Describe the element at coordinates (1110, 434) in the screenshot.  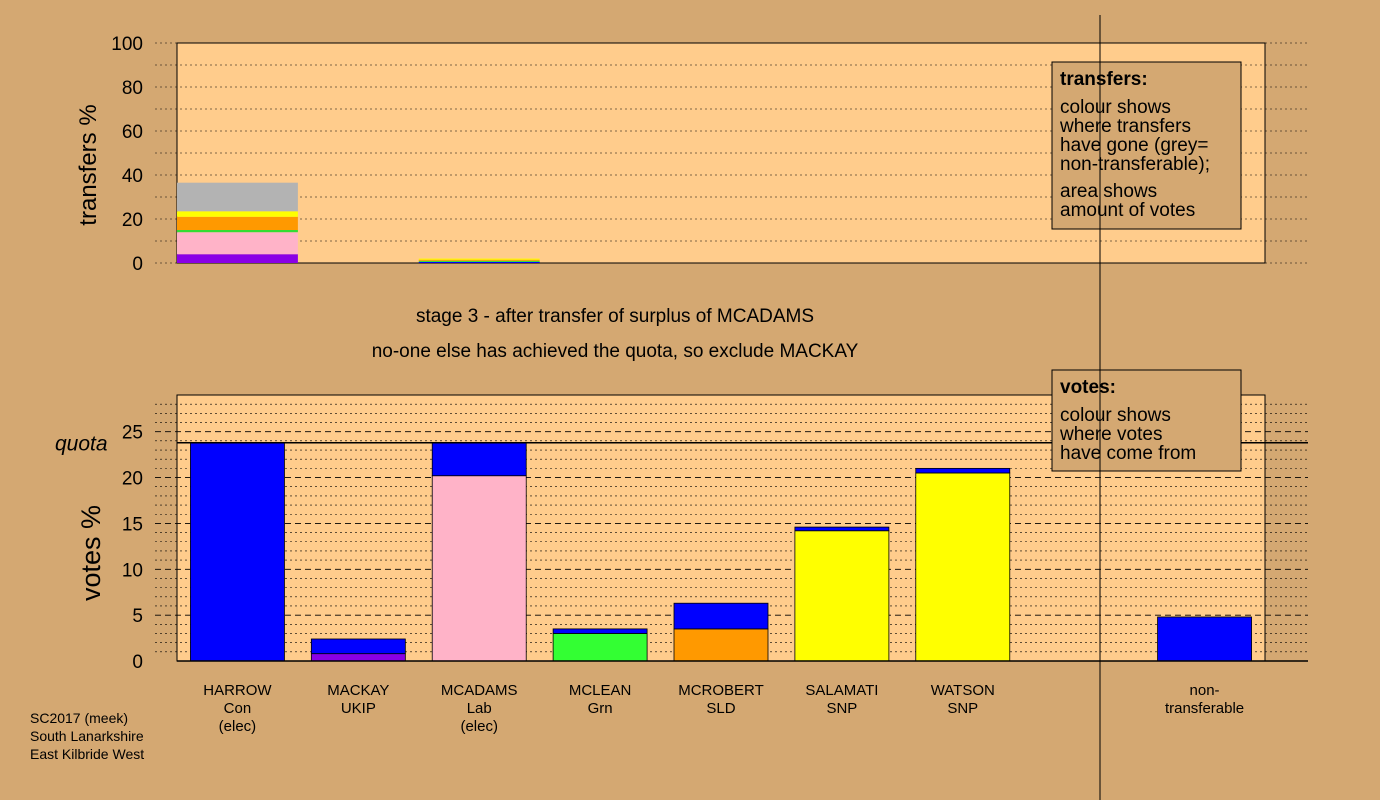
I see `votes-legend-line: where votes` at that location.